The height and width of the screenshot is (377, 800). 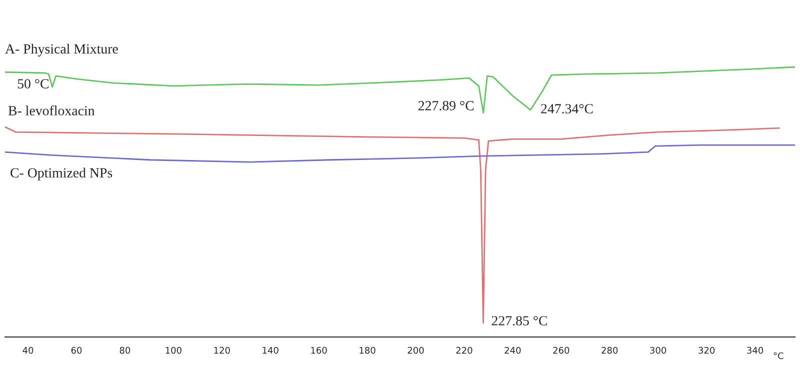 What do you see at coordinates (416, 350) in the screenshot?
I see `x-tick-label: 200` at bounding box center [416, 350].